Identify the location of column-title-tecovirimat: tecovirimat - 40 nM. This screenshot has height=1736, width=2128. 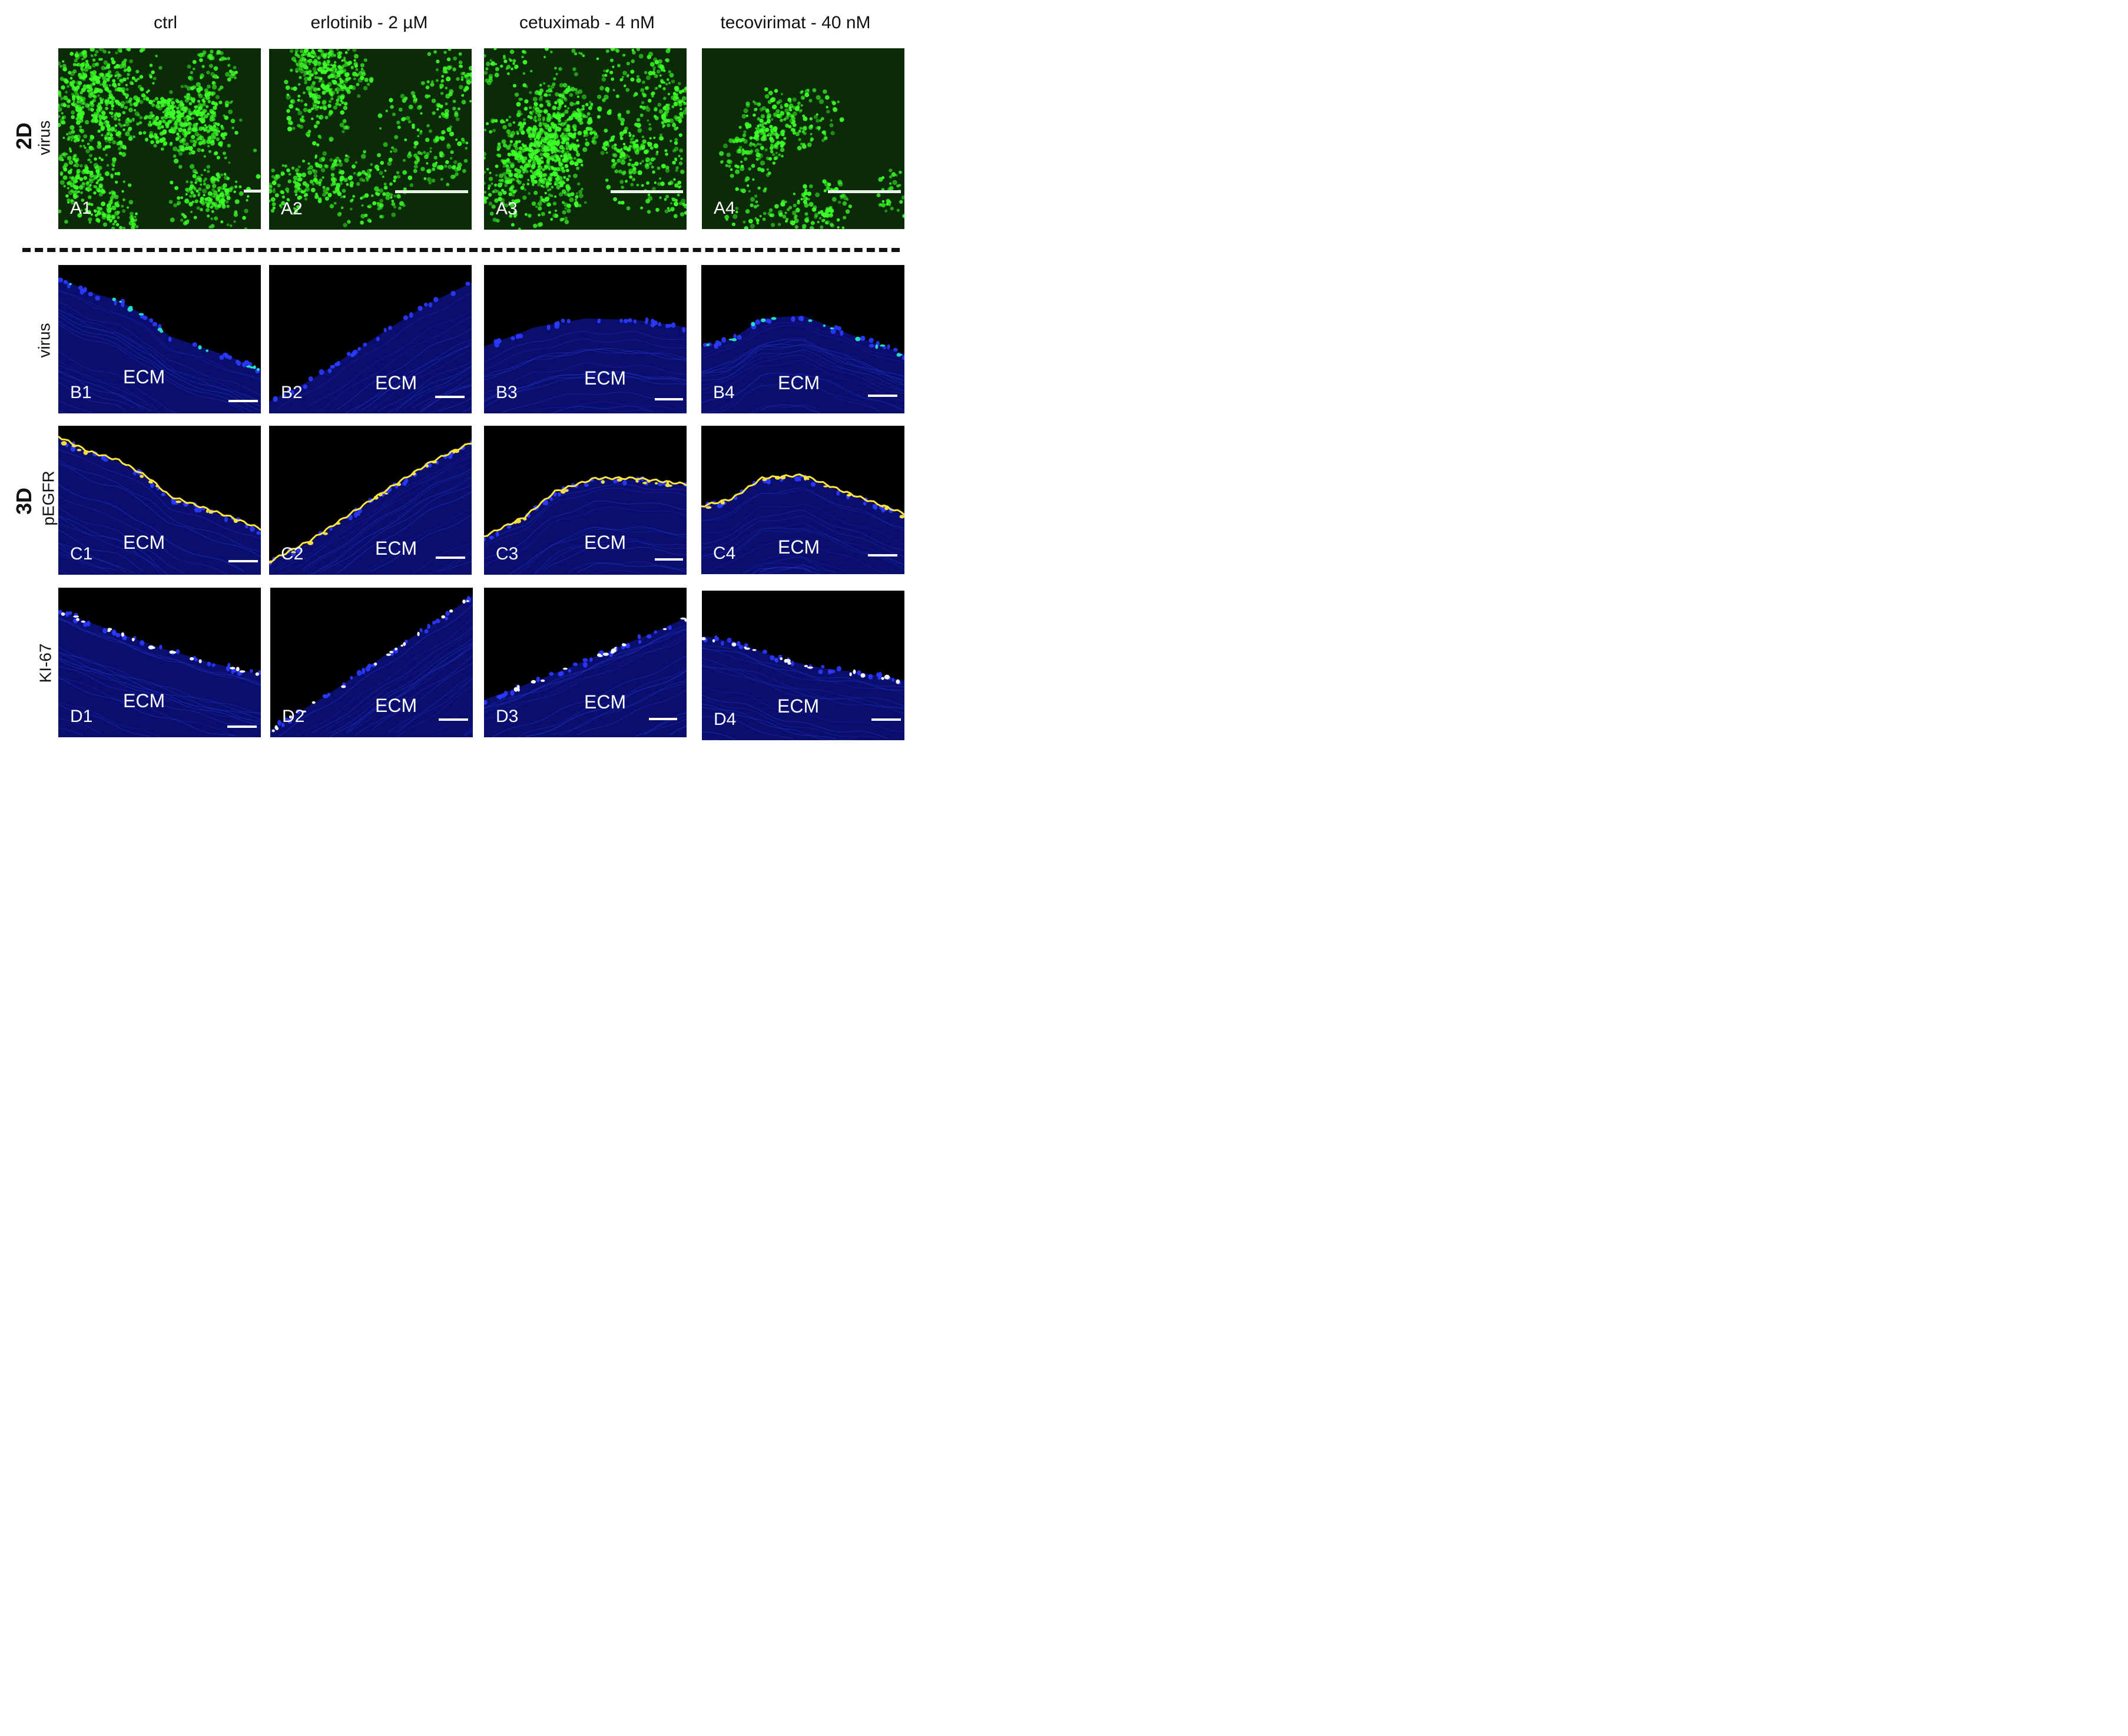
(795, 22).